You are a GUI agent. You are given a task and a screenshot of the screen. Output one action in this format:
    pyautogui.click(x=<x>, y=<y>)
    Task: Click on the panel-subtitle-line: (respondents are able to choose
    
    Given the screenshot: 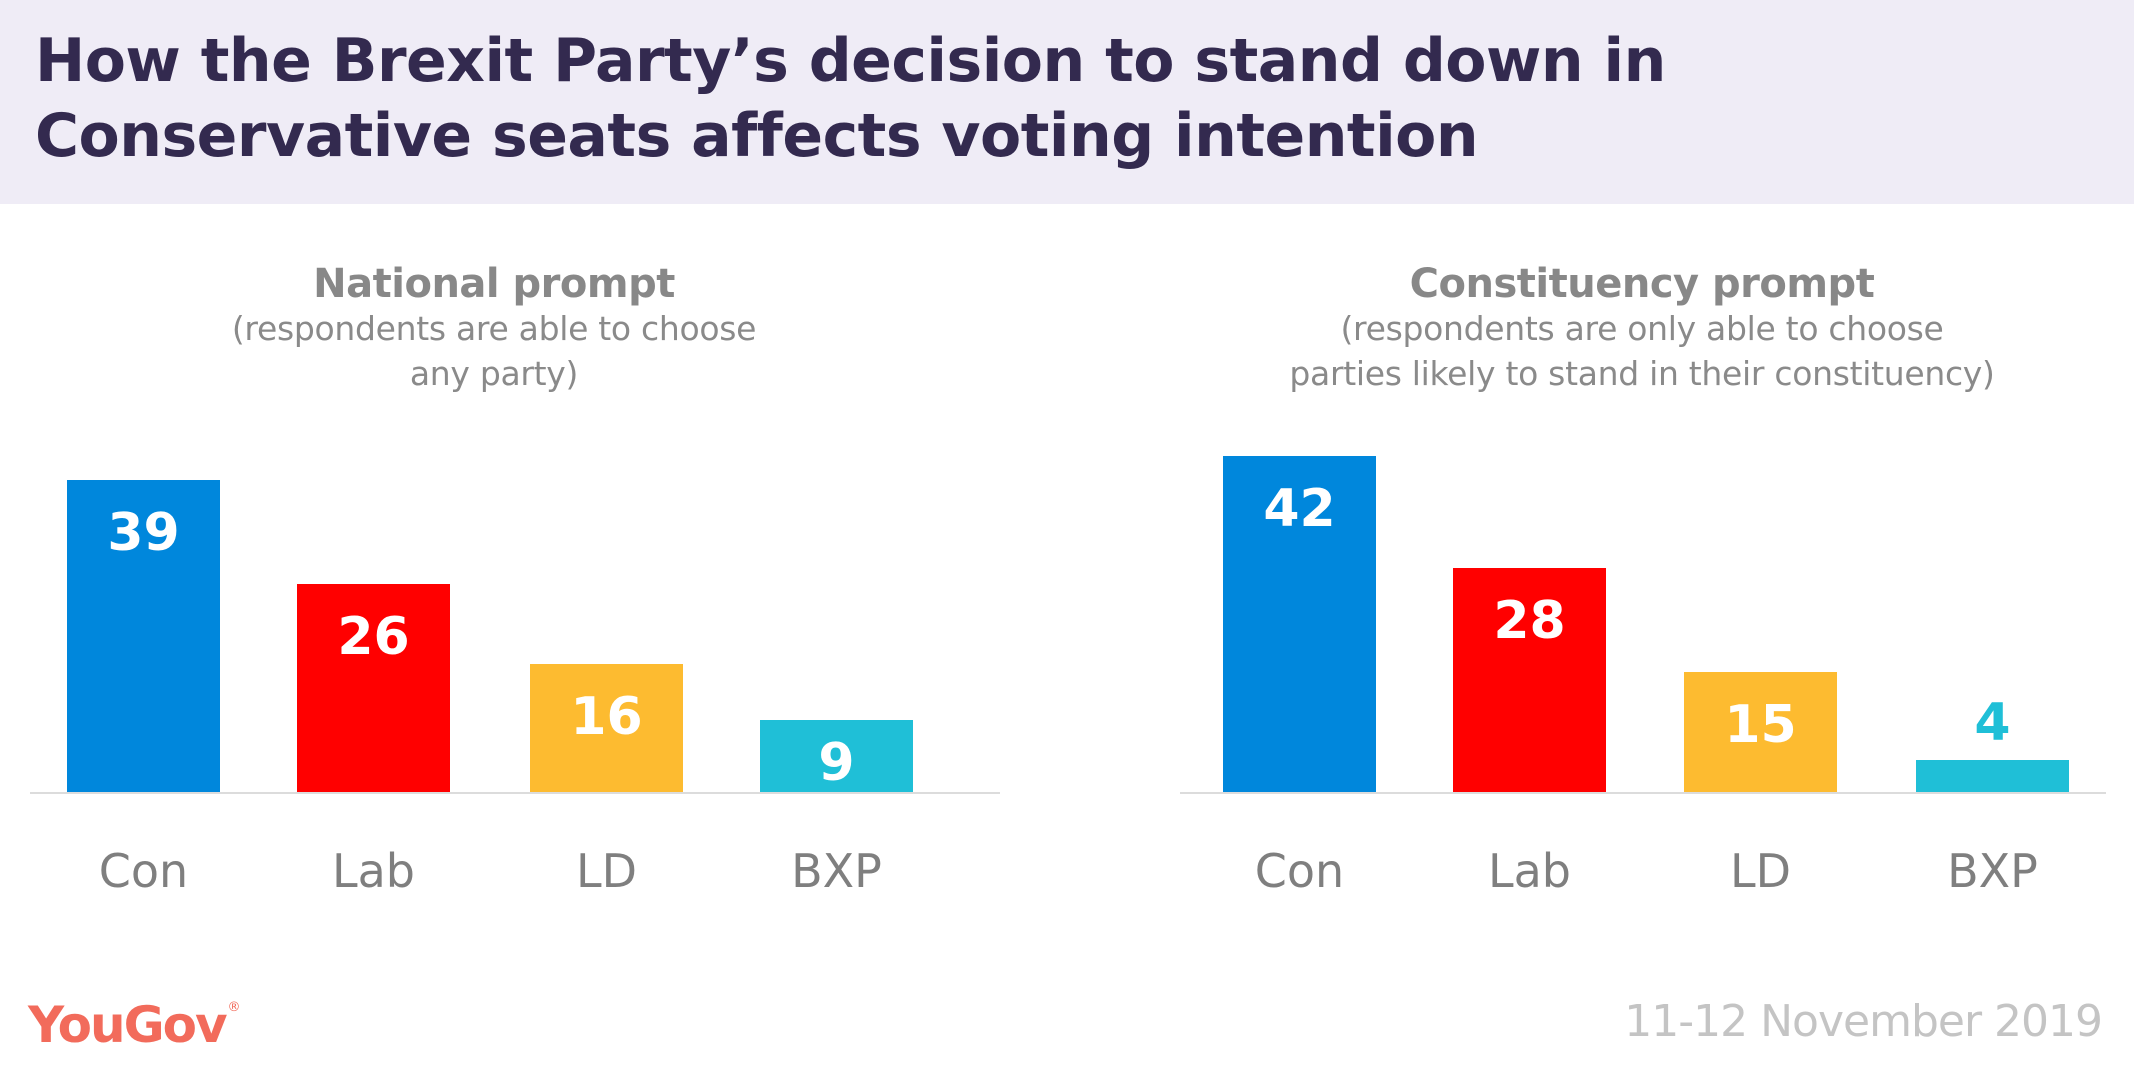 What is the action you would take?
    pyautogui.click(x=494, y=328)
    